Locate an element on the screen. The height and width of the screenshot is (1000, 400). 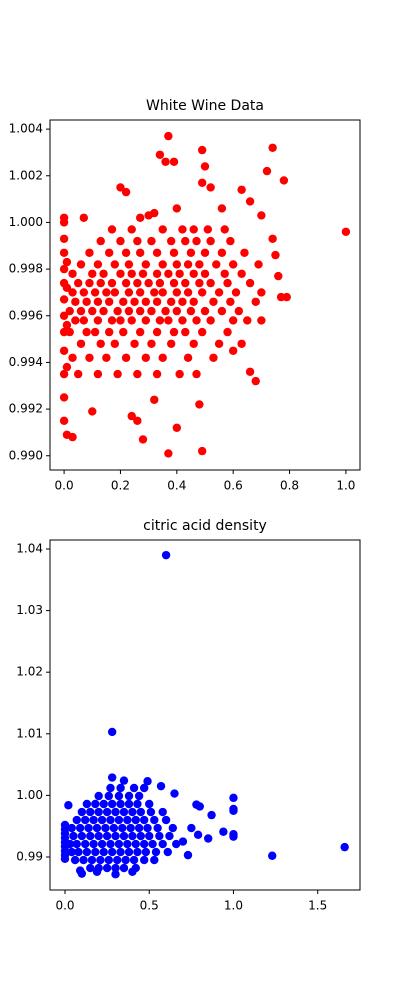
y-tick-label: 0.998 is located at coordinates (26, 269).